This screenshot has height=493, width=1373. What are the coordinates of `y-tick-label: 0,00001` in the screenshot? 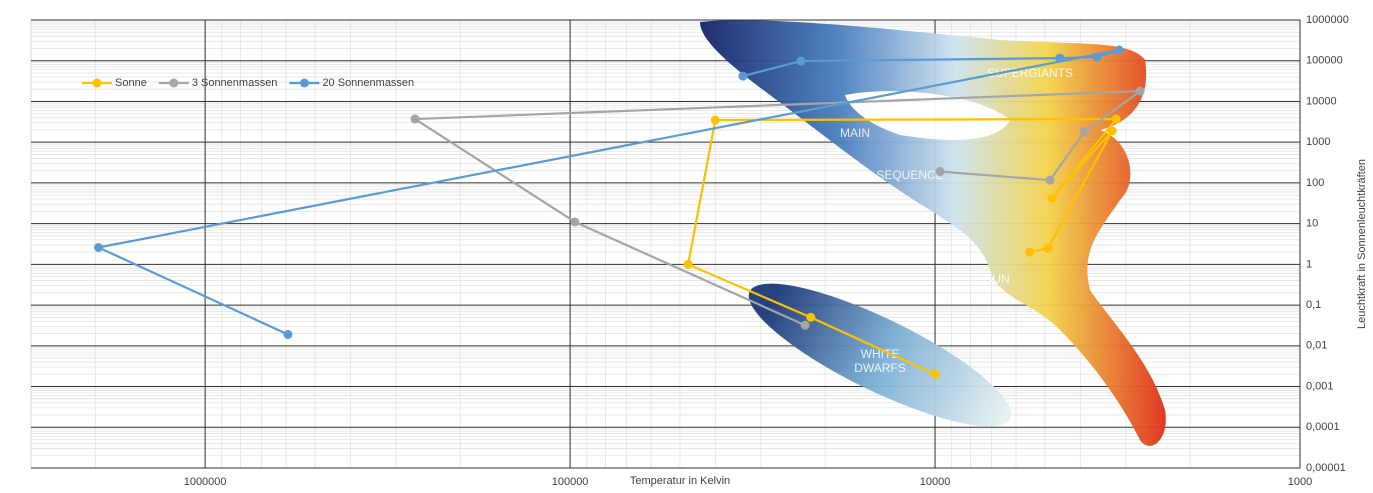 It's located at (1326, 468).